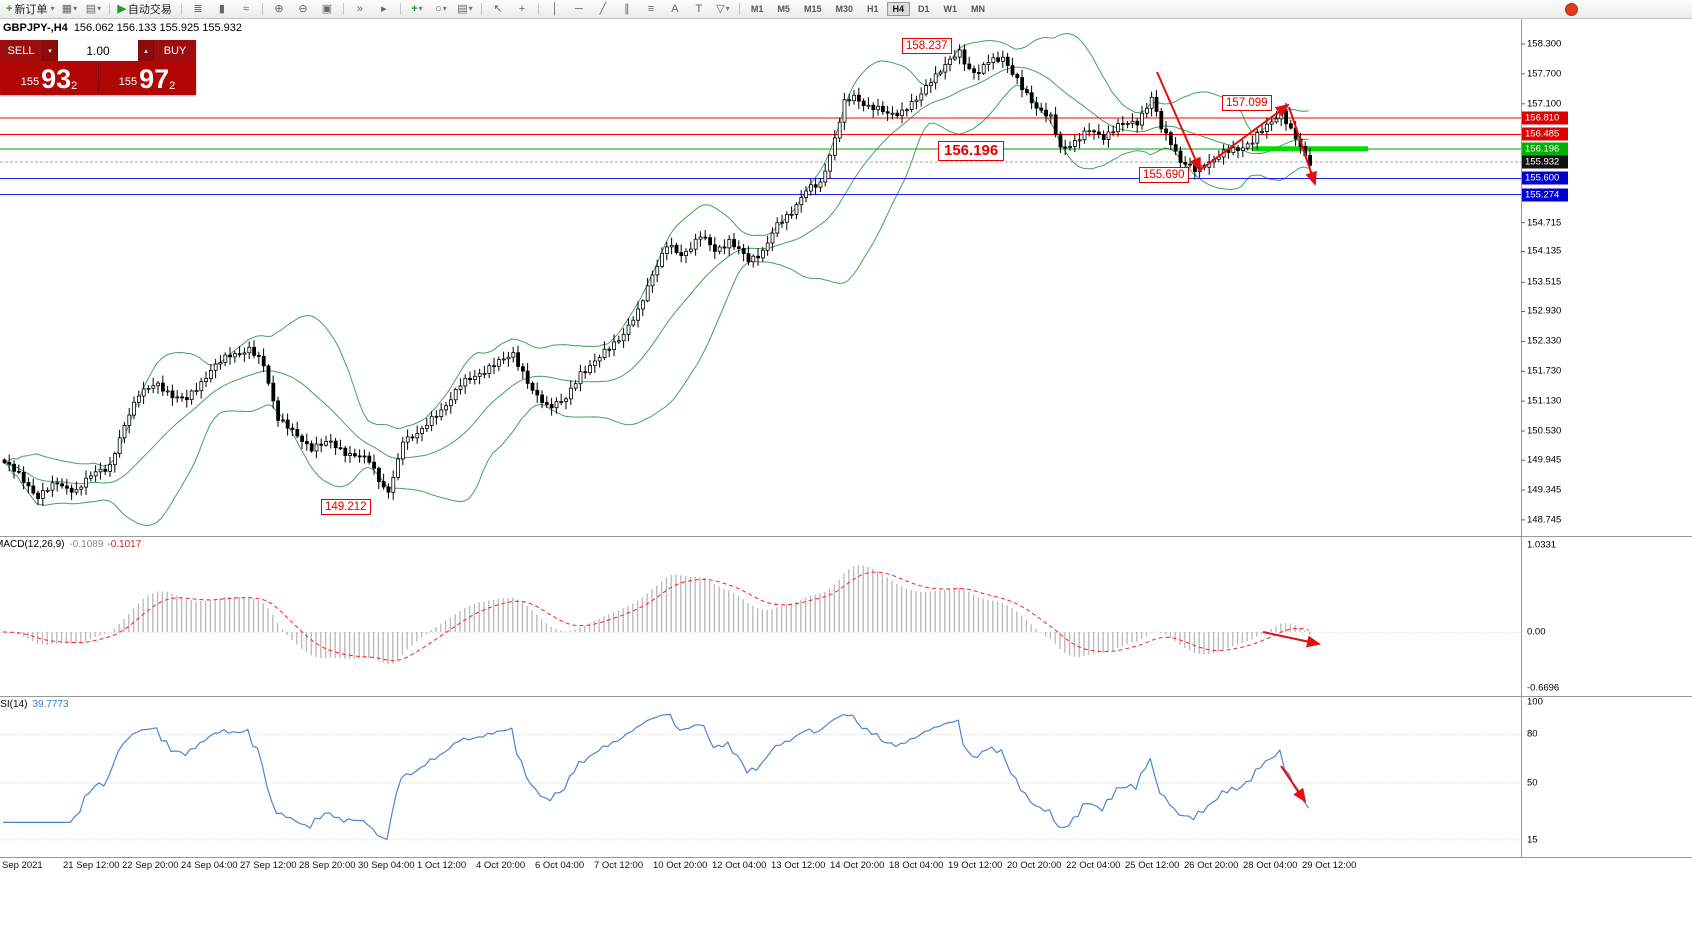 This screenshot has height=942, width=1692. What do you see at coordinates (1545, 118) in the screenshot?
I see `price-badge: 156.810` at bounding box center [1545, 118].